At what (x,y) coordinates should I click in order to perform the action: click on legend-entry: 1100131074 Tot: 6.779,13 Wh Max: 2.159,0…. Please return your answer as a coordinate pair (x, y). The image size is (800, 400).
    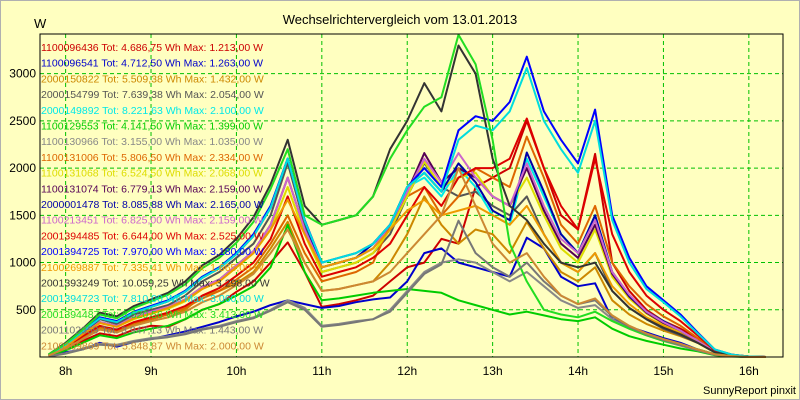
    Looking at the image, I should click on (152, 189).